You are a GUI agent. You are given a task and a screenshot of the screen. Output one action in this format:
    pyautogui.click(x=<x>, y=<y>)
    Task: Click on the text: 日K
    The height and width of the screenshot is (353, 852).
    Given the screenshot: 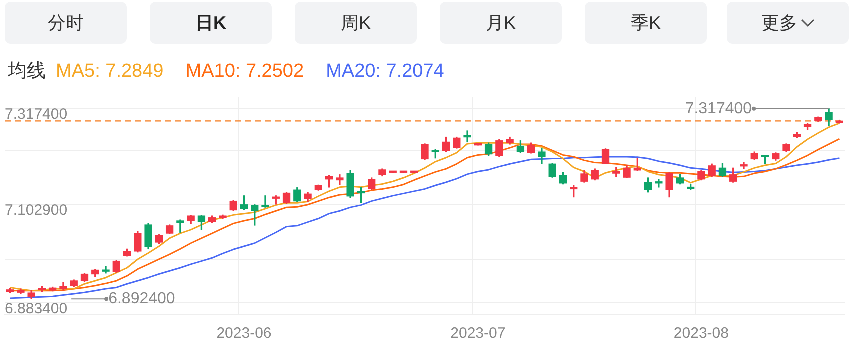 What is the action you would take?
    pyautogui.click(x=211, y=23)
    